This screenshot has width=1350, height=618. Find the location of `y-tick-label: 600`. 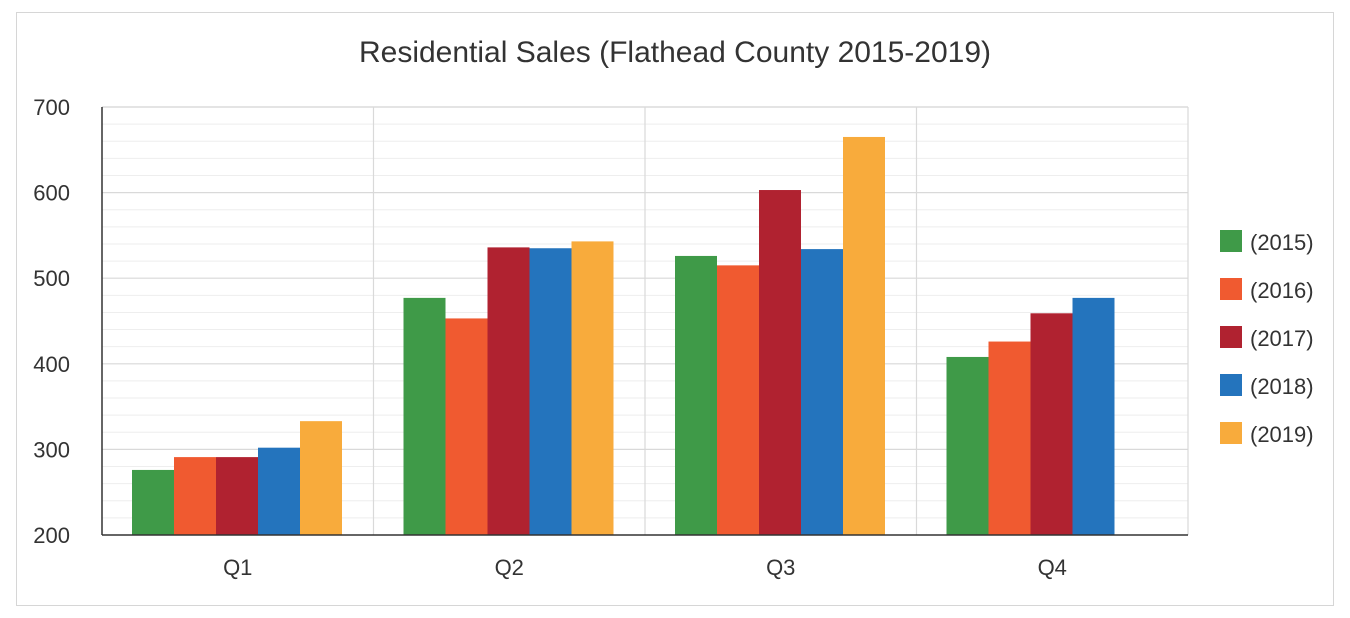

y-tick-label: 600 is located at coordinates (51, 193).